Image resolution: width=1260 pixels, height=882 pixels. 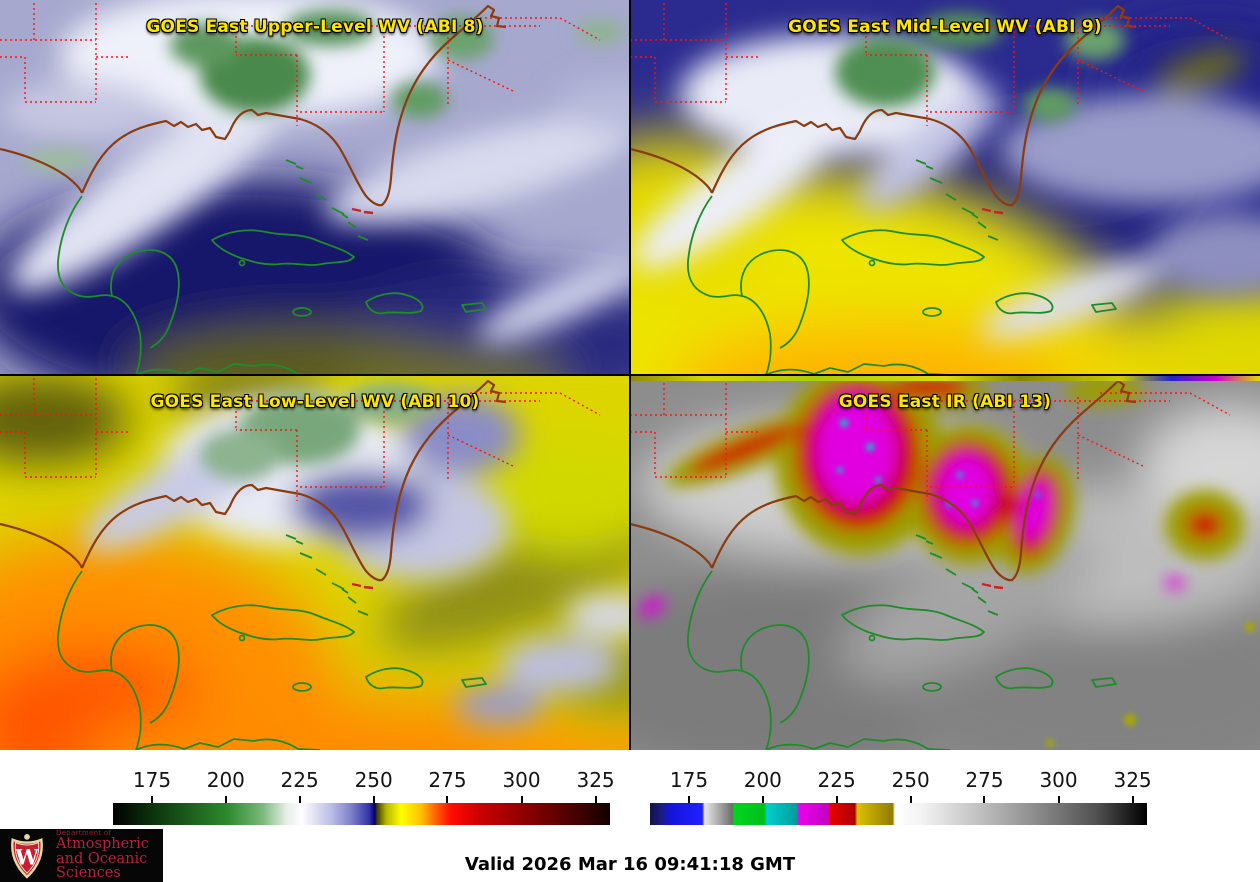 What do you see at coordinates (898, 814) in the screenshot?
I see `colorbar-ir-gradient` at bounding box center [898, 814].